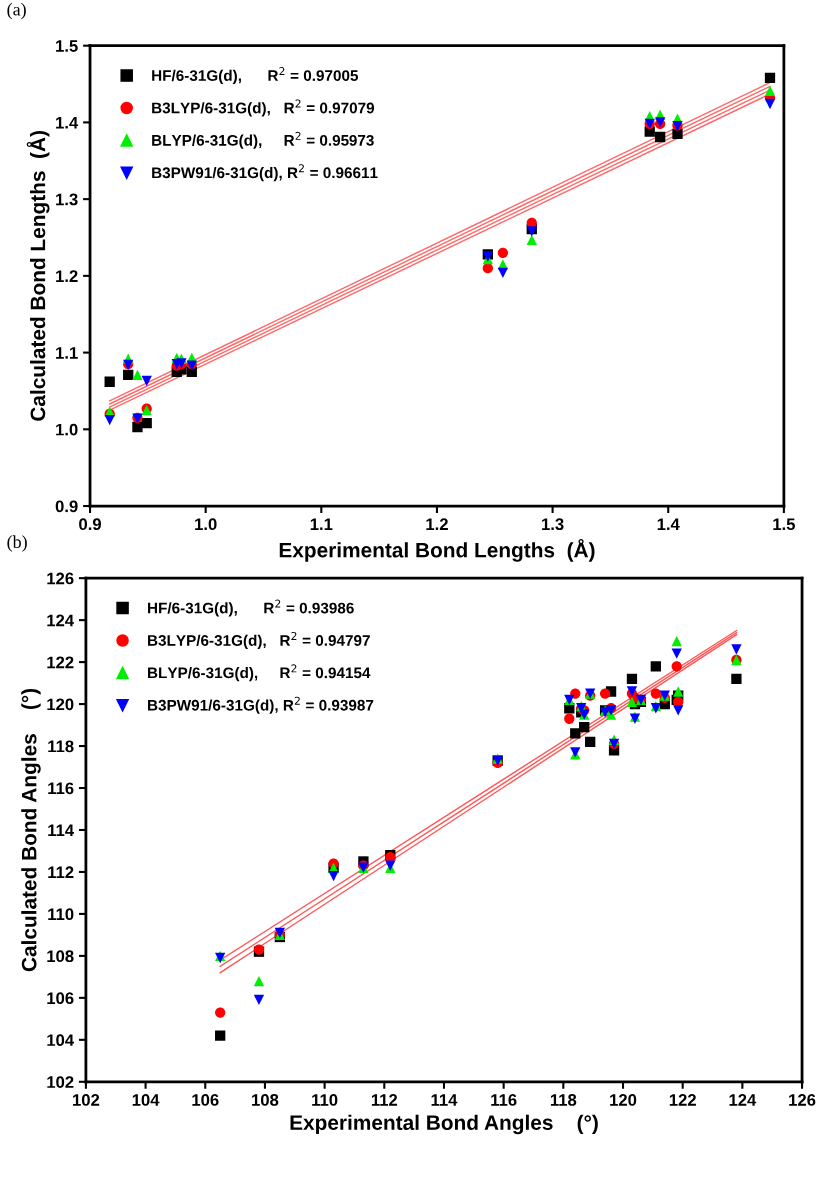  I want to click on x-axis-title: Experimental Bond Angles (°), so click(444, 1124).